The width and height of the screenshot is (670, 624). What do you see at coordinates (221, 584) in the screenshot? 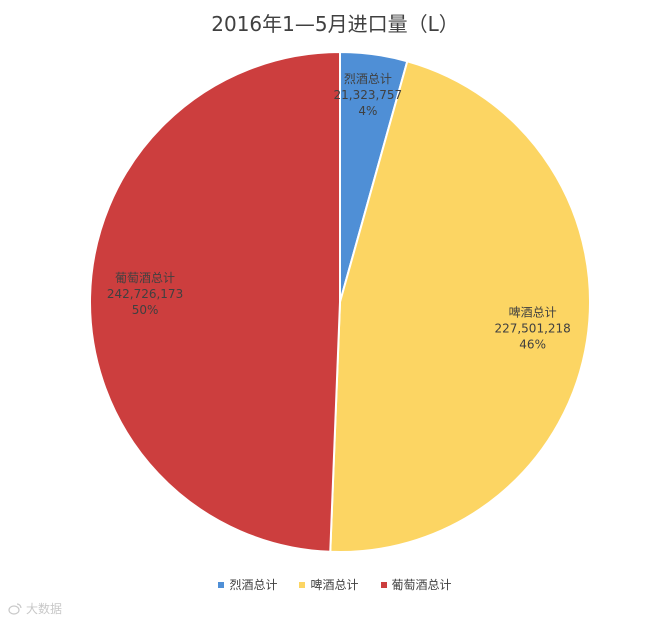
I see `legend-swatch-spirits` at bounding box center [221, 584].